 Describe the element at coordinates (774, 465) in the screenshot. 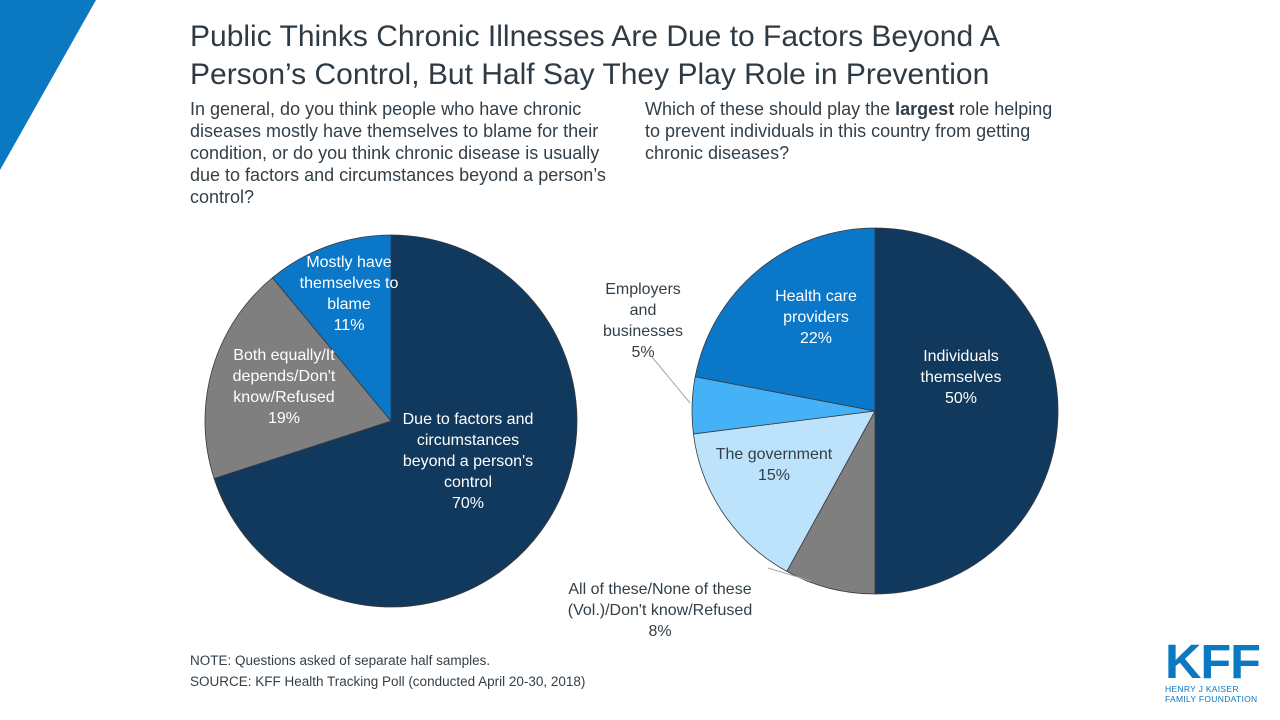

I see `slice-label: The government 15%` at that location.